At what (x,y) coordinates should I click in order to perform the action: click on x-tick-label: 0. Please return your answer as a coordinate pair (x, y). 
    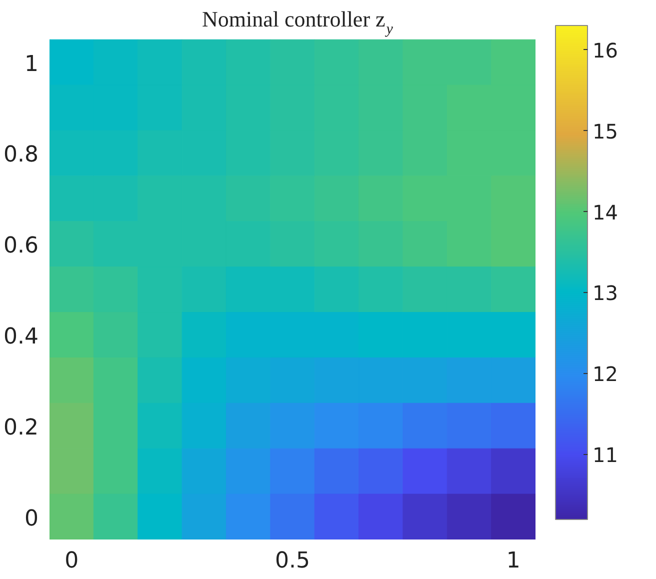
    Looking at the image, I should click on (71, 561).